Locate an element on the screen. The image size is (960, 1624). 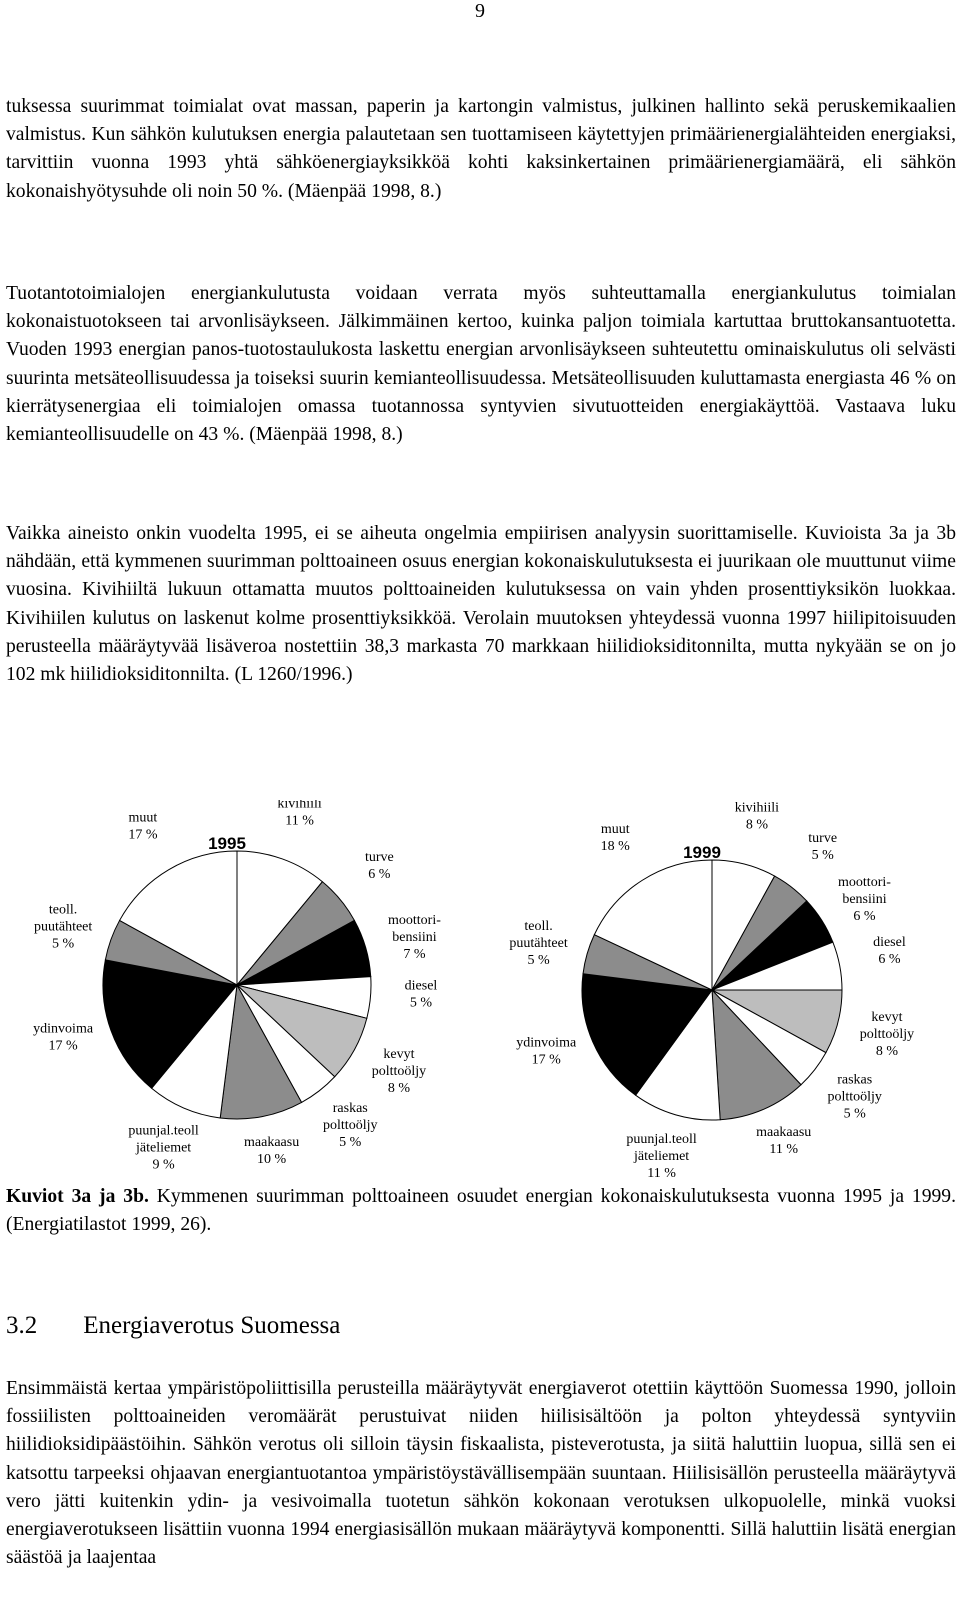
caption-label: Kuviot 3a ja 3b. is located at coordinates (77, 1196).